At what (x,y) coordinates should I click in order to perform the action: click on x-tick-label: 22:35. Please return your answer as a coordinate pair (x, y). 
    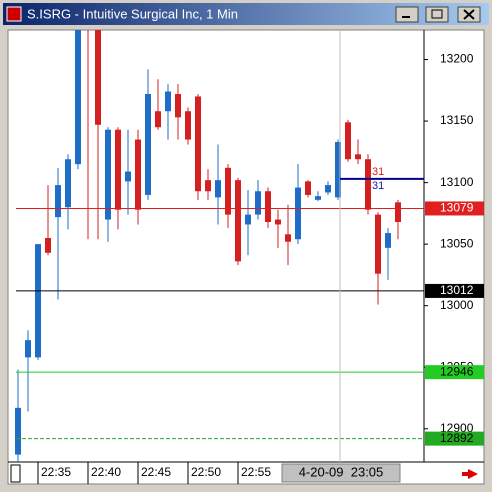
    Looking at the image, I should click on (56, 472).